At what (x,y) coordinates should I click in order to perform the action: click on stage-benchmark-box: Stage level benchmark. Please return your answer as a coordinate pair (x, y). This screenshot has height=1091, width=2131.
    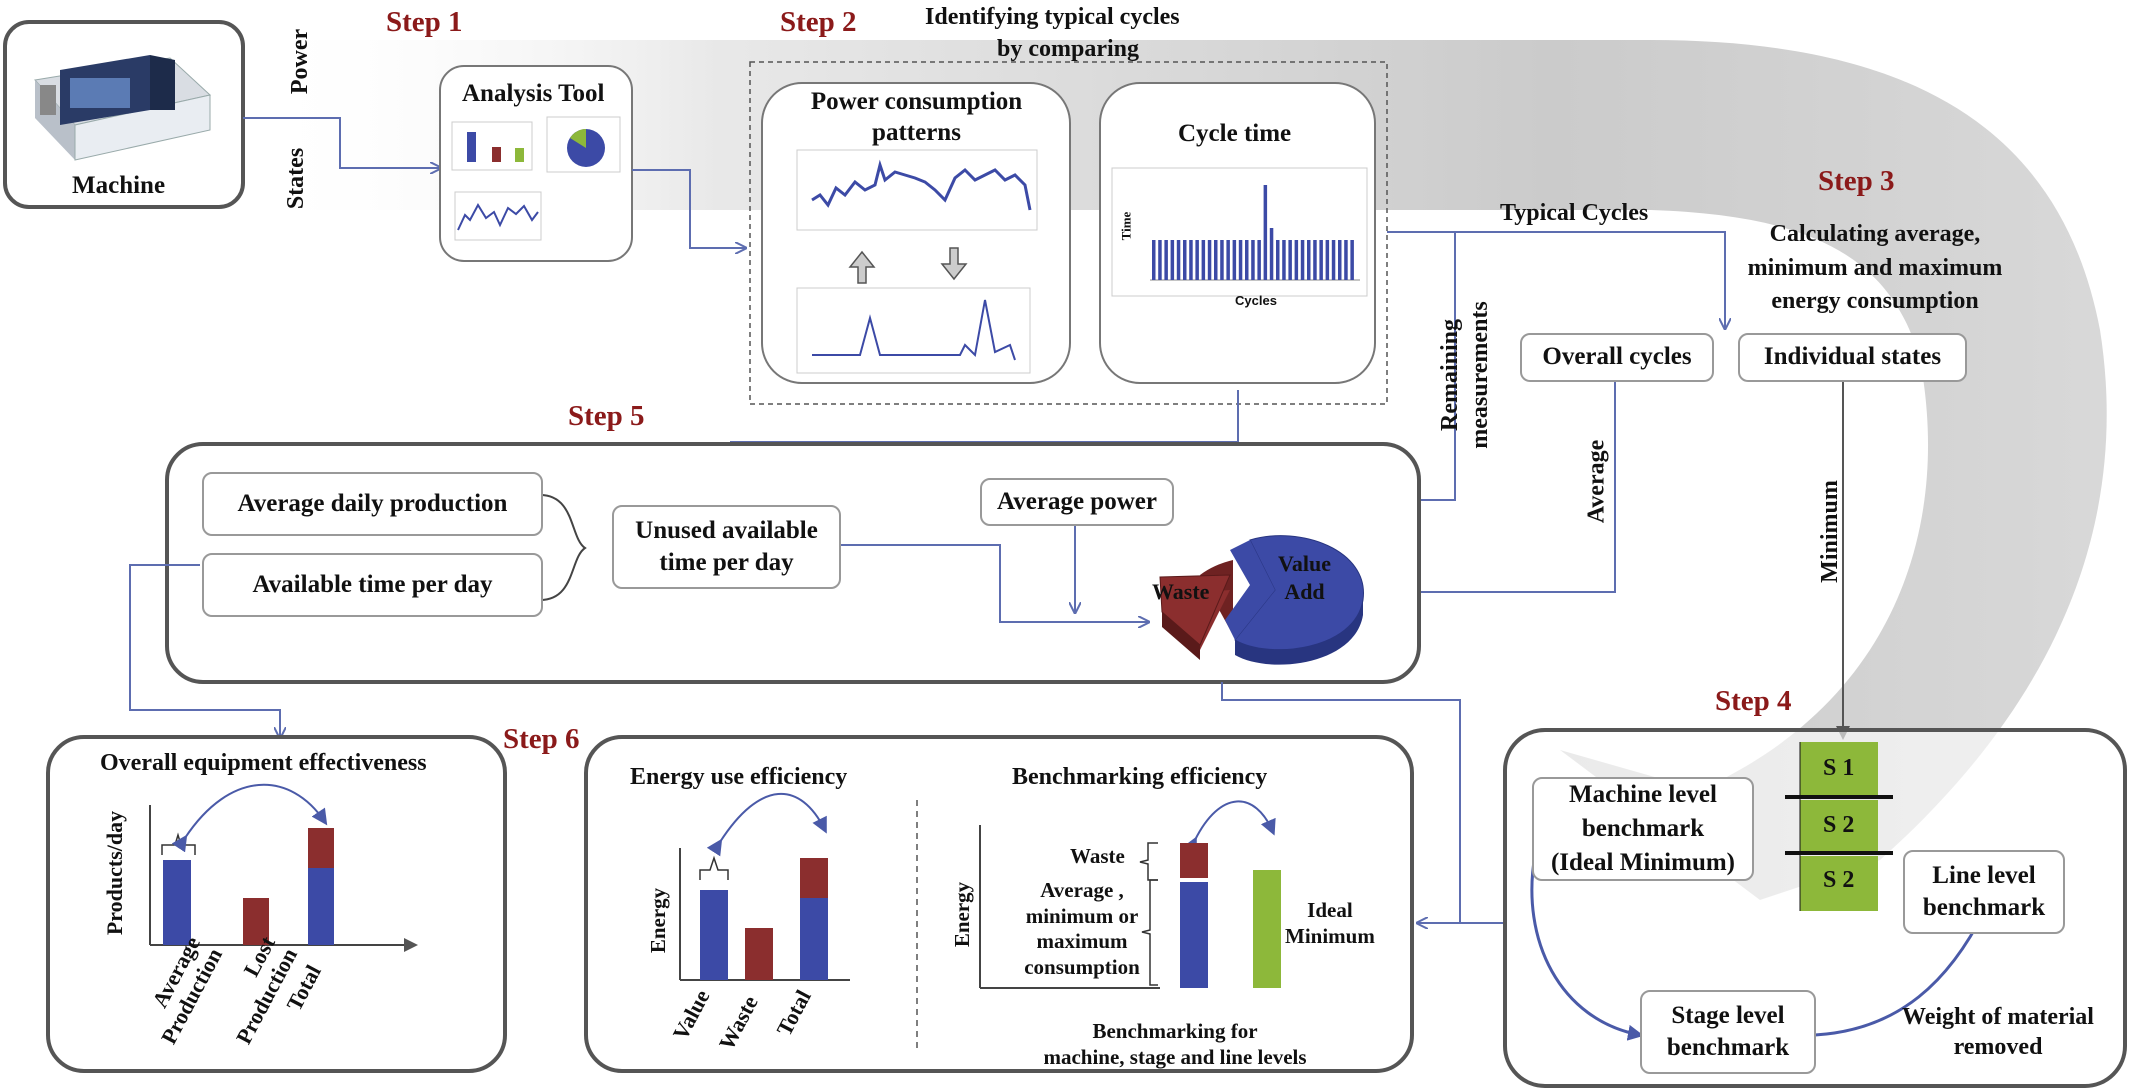
    Looking at the image, I should click on (1728, 1032).